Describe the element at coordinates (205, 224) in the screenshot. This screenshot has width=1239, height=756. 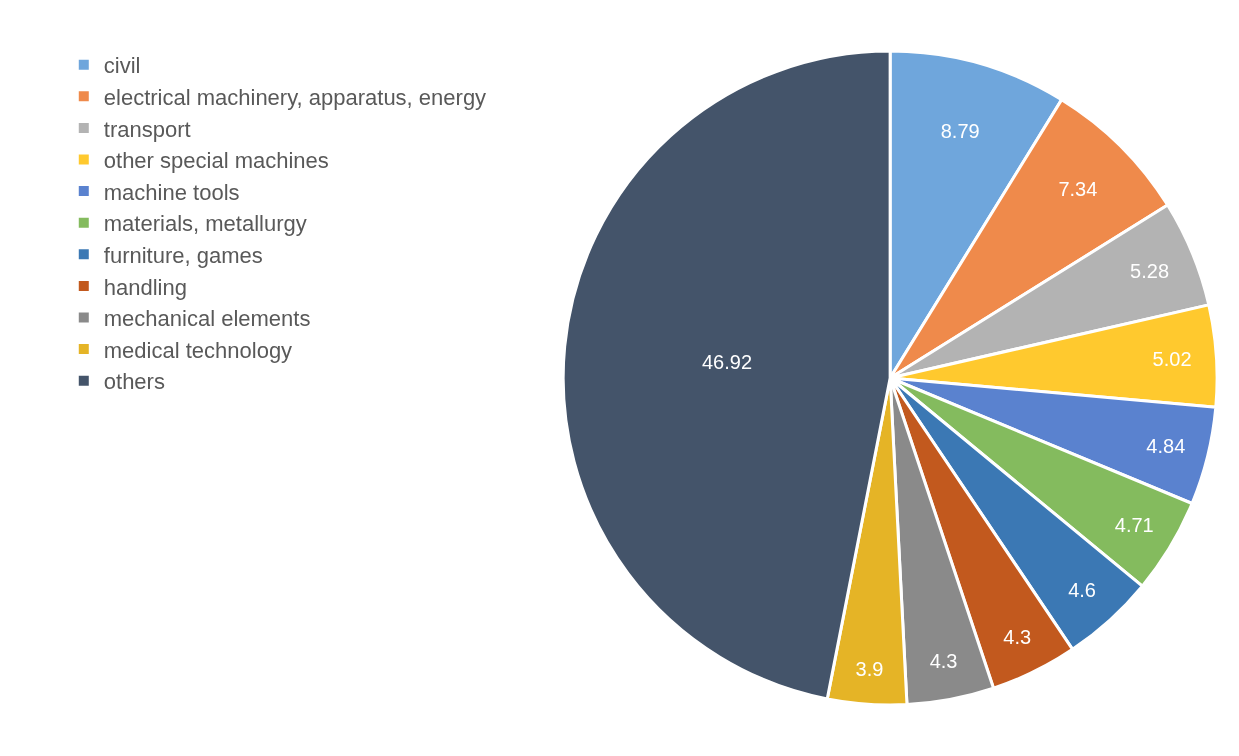
I see `legend-label: materials, metallurgy` at that location.